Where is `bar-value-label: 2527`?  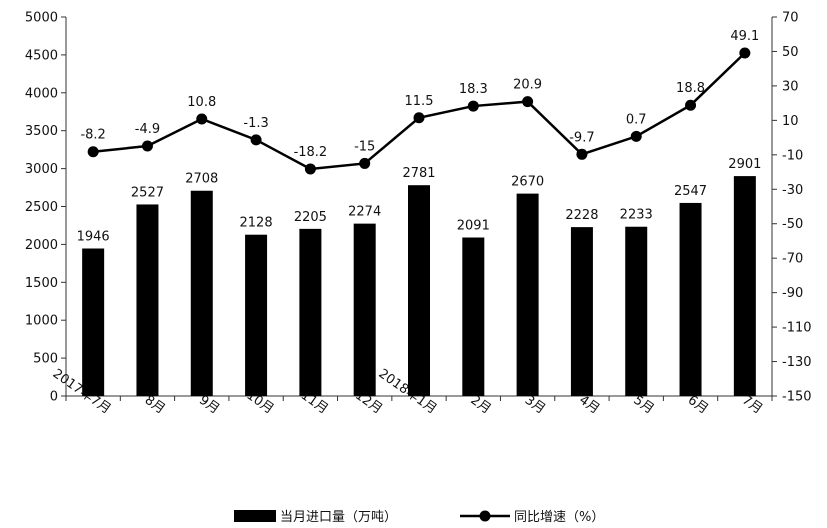 bar-value-label: 2527 is located at coordinates (147, 192).